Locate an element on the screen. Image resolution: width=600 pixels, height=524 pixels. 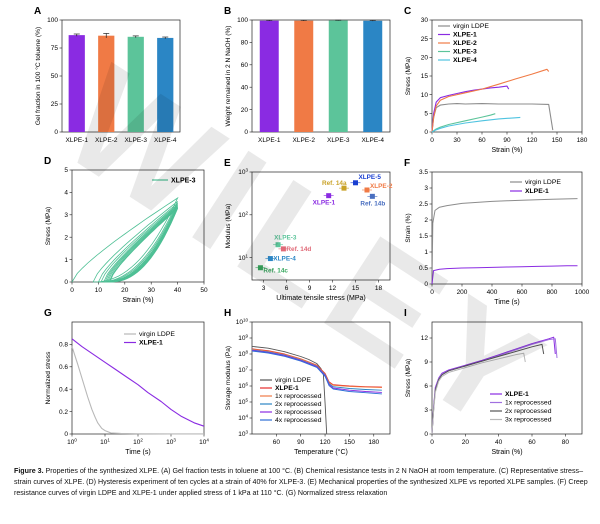
y-tick-label: 60 is located at coordinates (245, 65).